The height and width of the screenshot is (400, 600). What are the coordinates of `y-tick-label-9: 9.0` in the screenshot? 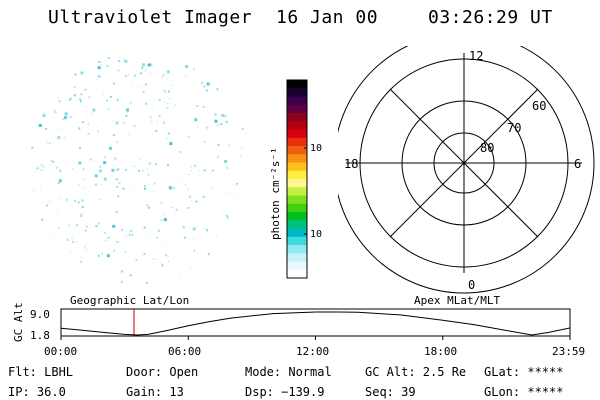 It's located at (40, 314).